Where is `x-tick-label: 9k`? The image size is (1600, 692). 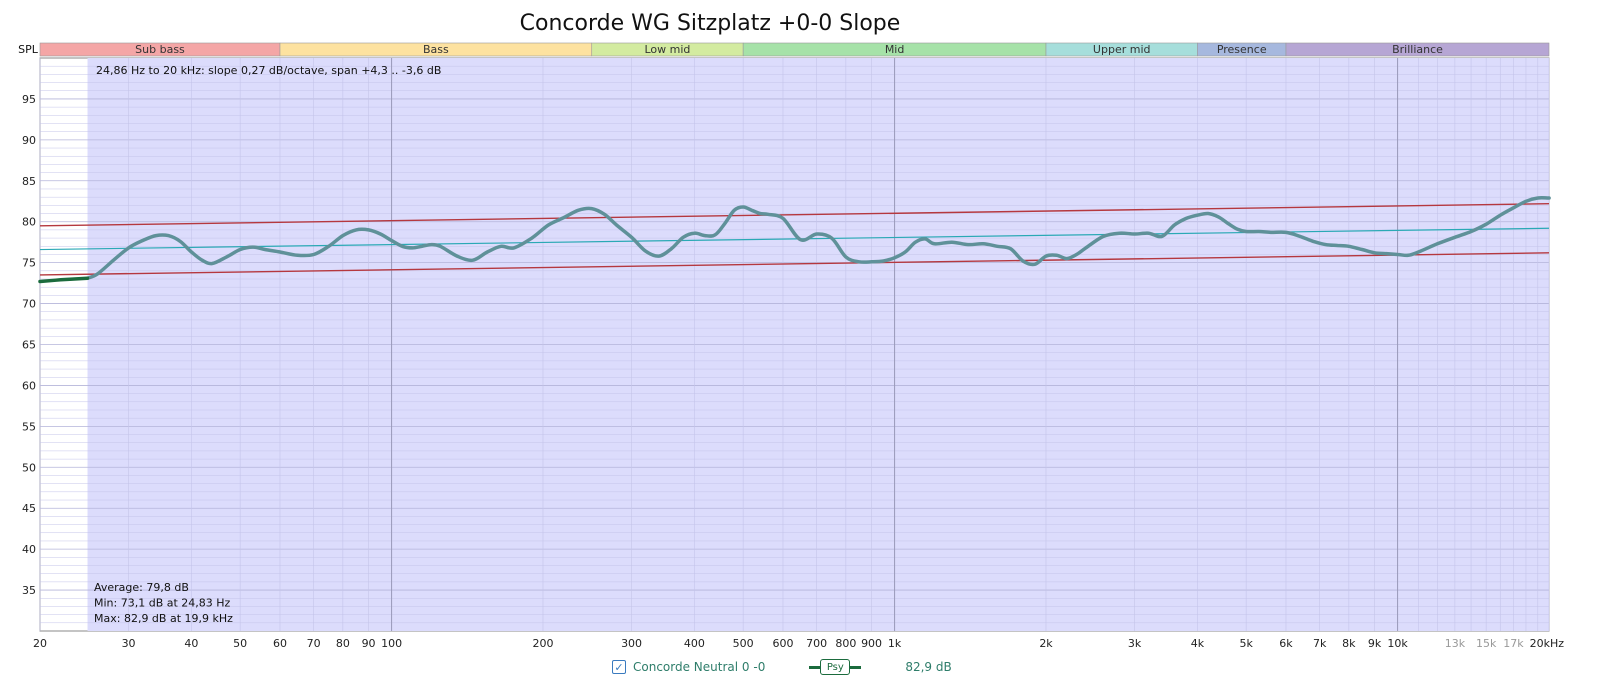
x-tick-label: 9k is located at coordinates (1375, 643).